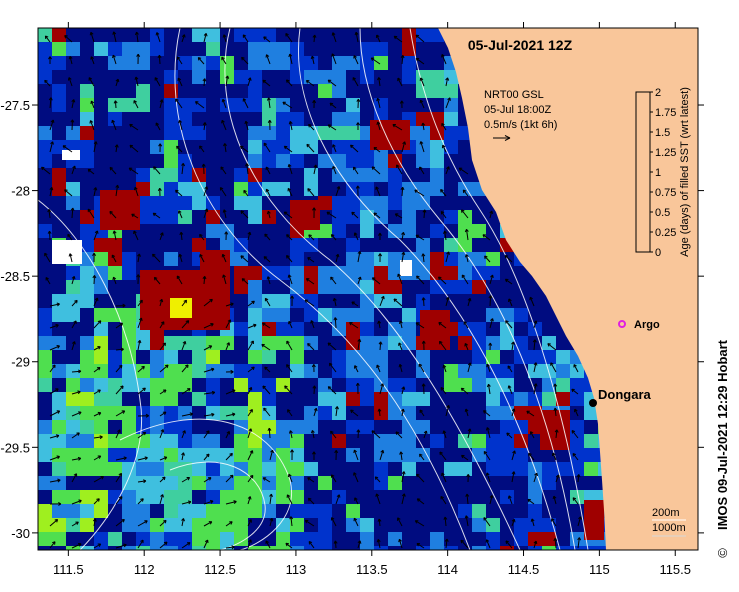  Describe the element at coordinates (305, 215) in the screenshot. I see `warm-patch` at that location.